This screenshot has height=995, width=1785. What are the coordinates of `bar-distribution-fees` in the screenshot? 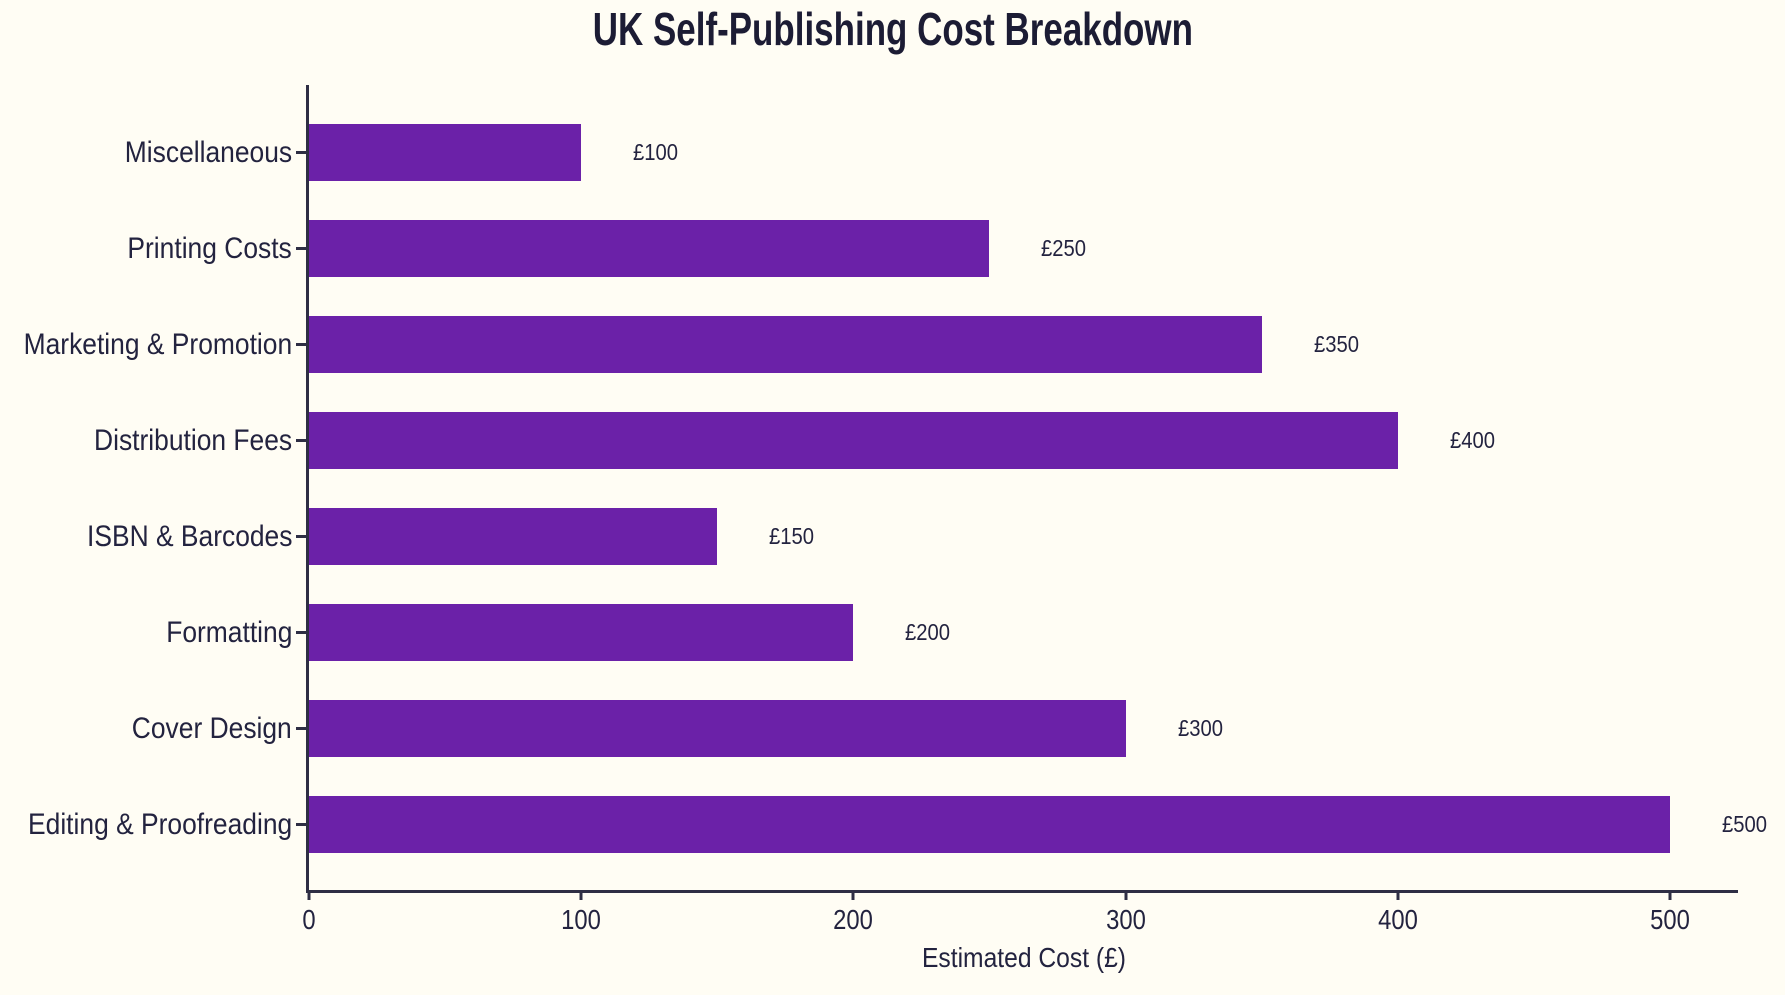 It's located at (853, 440).